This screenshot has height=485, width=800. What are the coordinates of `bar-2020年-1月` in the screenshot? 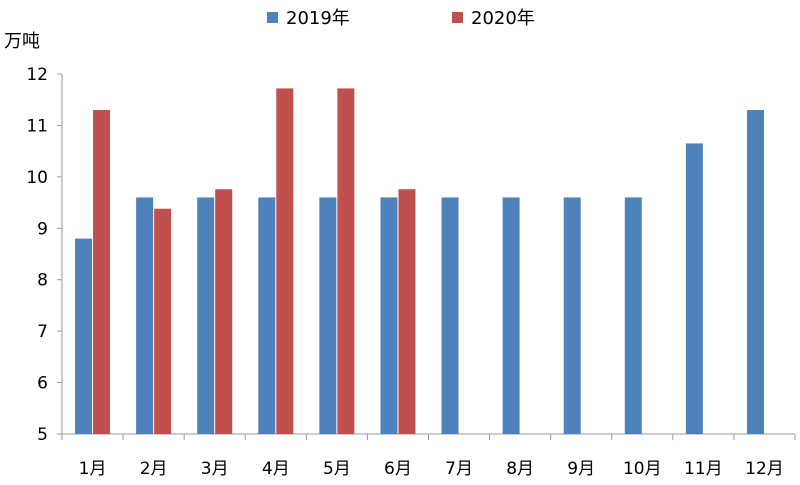 It's located at (102, 272).